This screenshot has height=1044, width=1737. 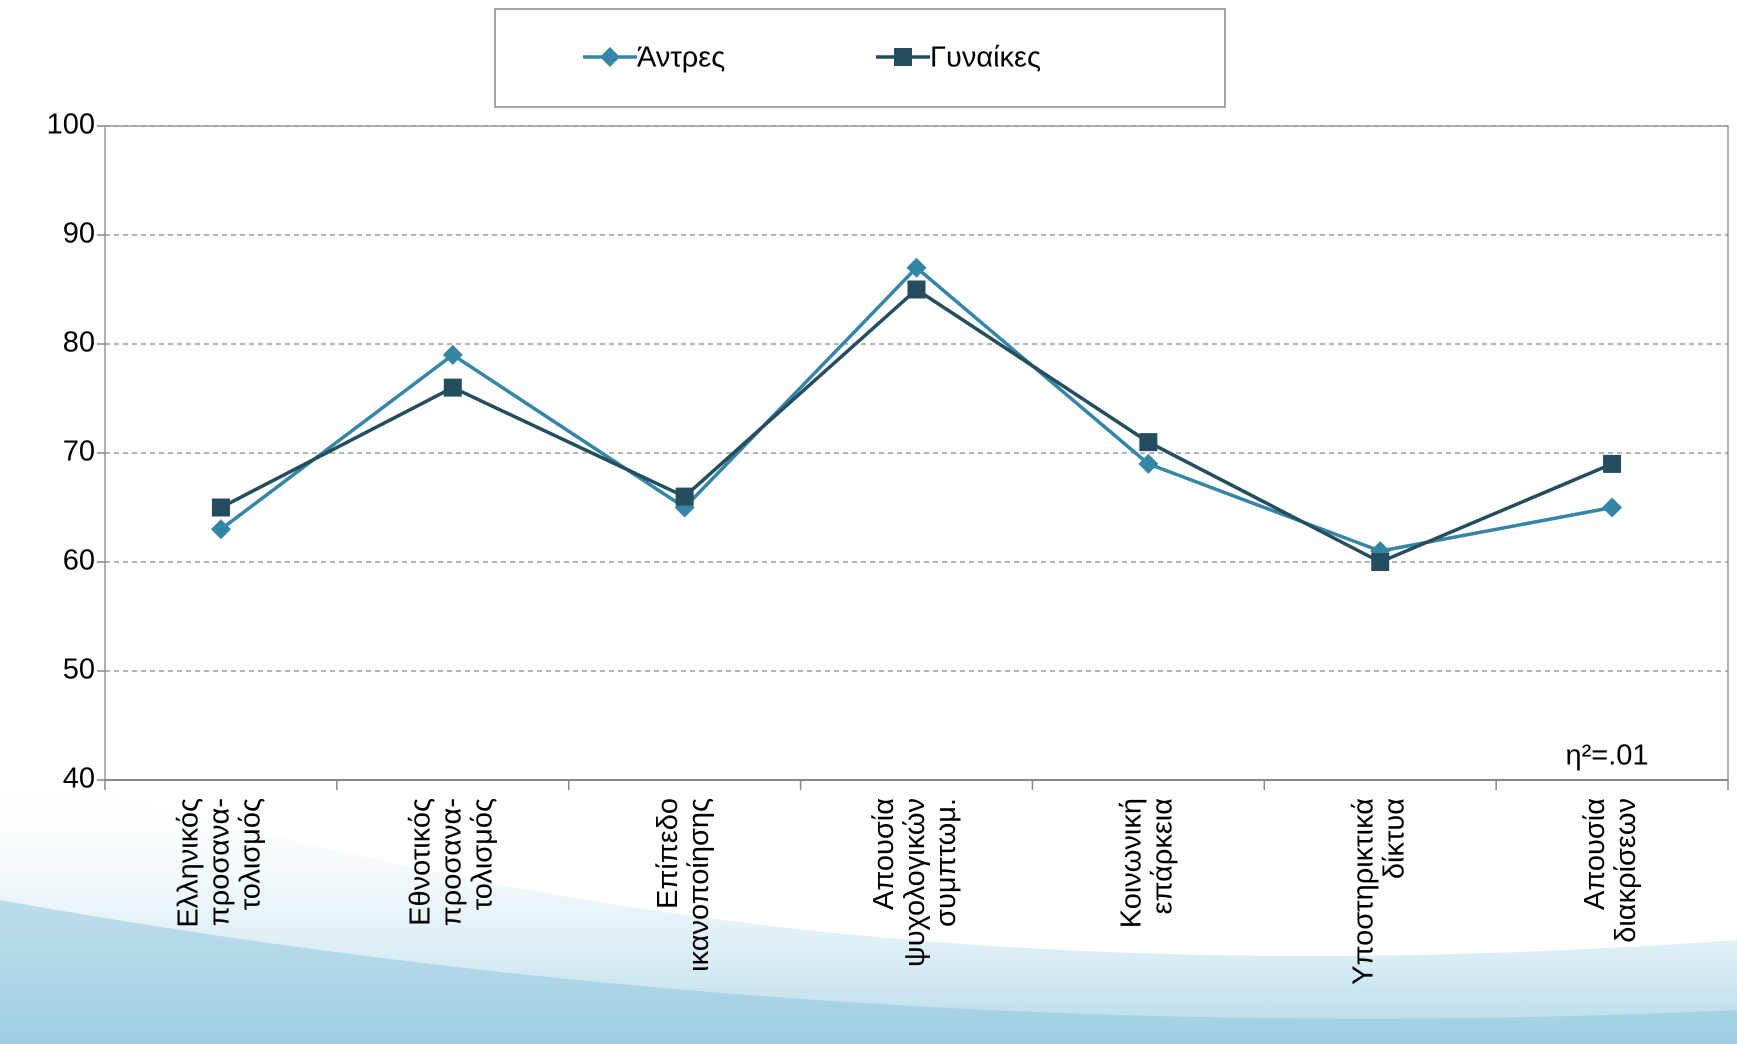 What do you see at coordinates (681, 58) in the screenshot?
I see `legend-label: Άντρες` at bounding box center [681, 58].